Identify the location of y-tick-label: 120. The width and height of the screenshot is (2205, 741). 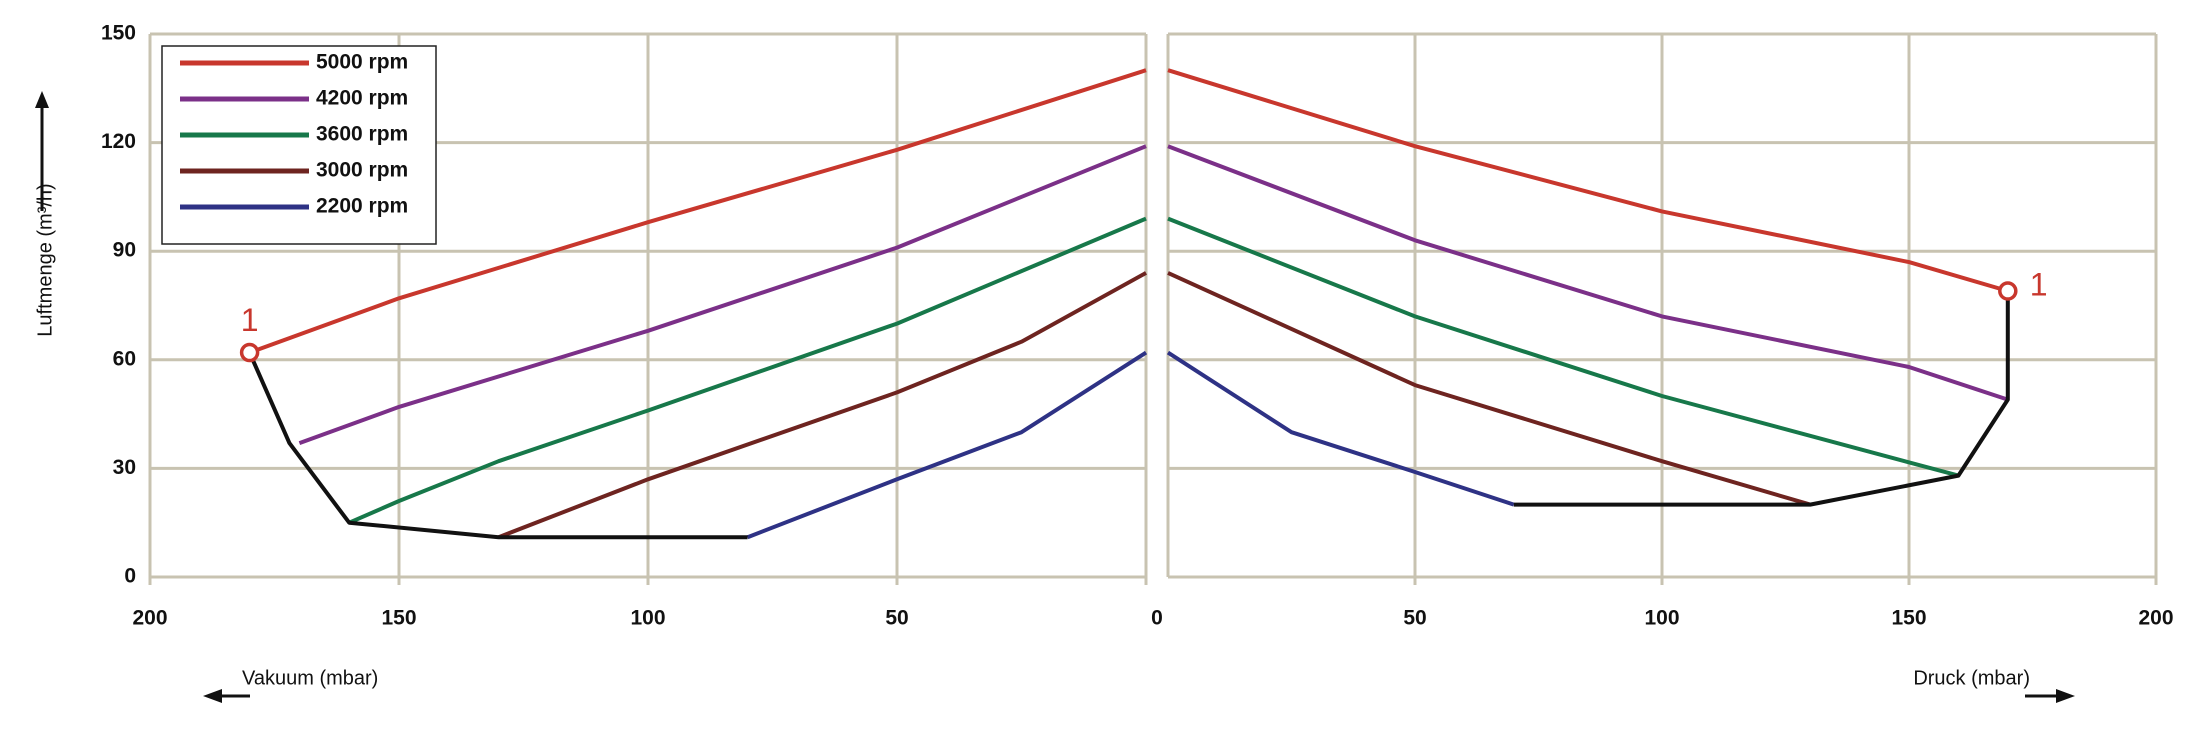
(118, 141).